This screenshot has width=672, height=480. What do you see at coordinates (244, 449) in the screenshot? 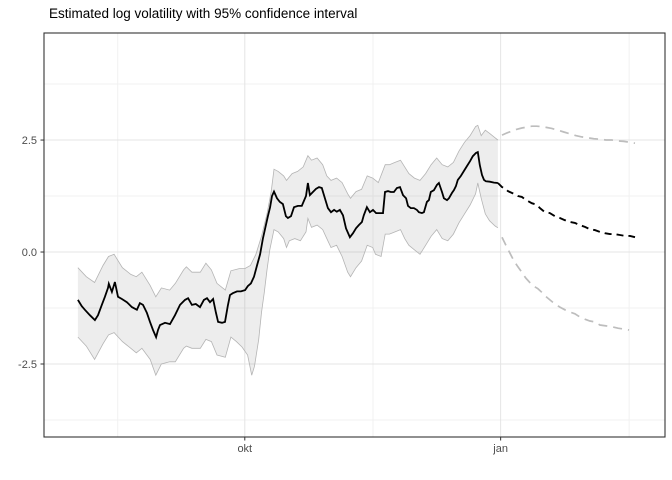
I see `x-tick-label: okt` at bounding box center [244, 449].